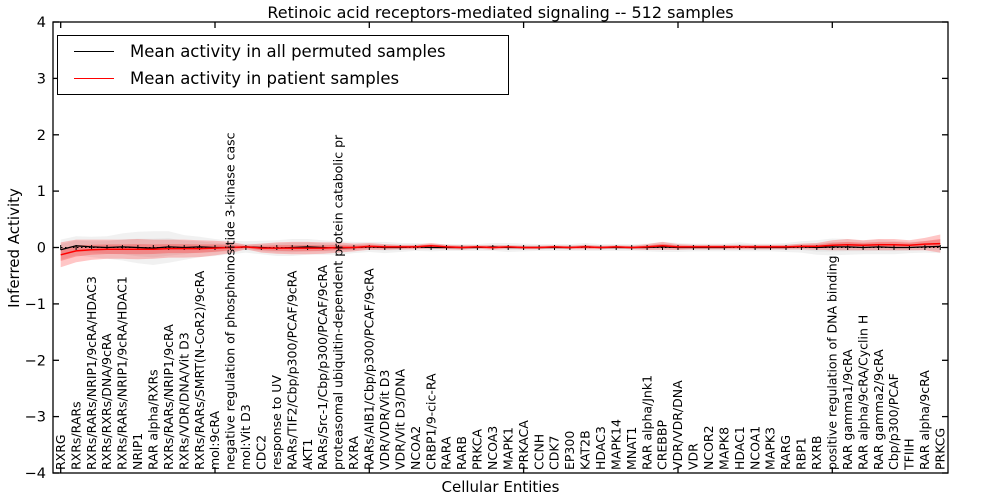  I want to click on x-tick-label: RXRs/RARs/NRIP1/9cRA, so click(168, 397).